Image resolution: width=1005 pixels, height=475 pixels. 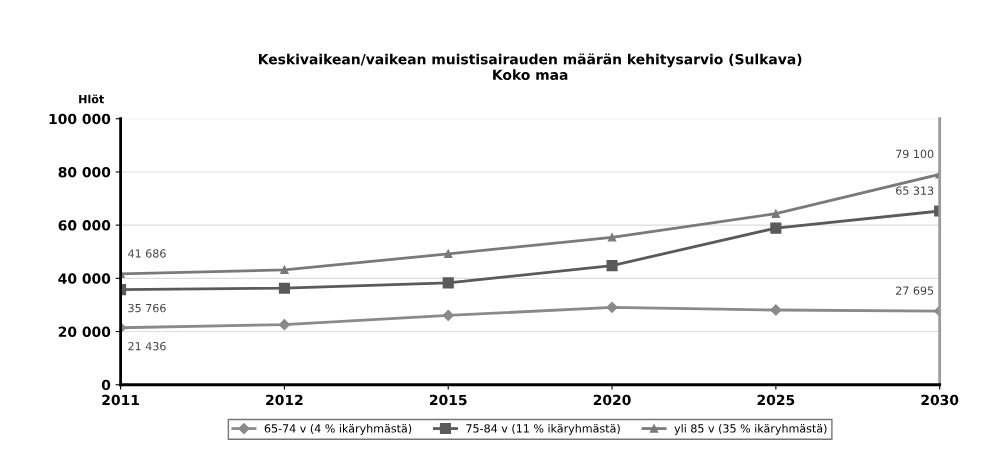 I want to click on legend-label: yli 85 v (35 % ikäryhmästä), so click(x=750, y=429).